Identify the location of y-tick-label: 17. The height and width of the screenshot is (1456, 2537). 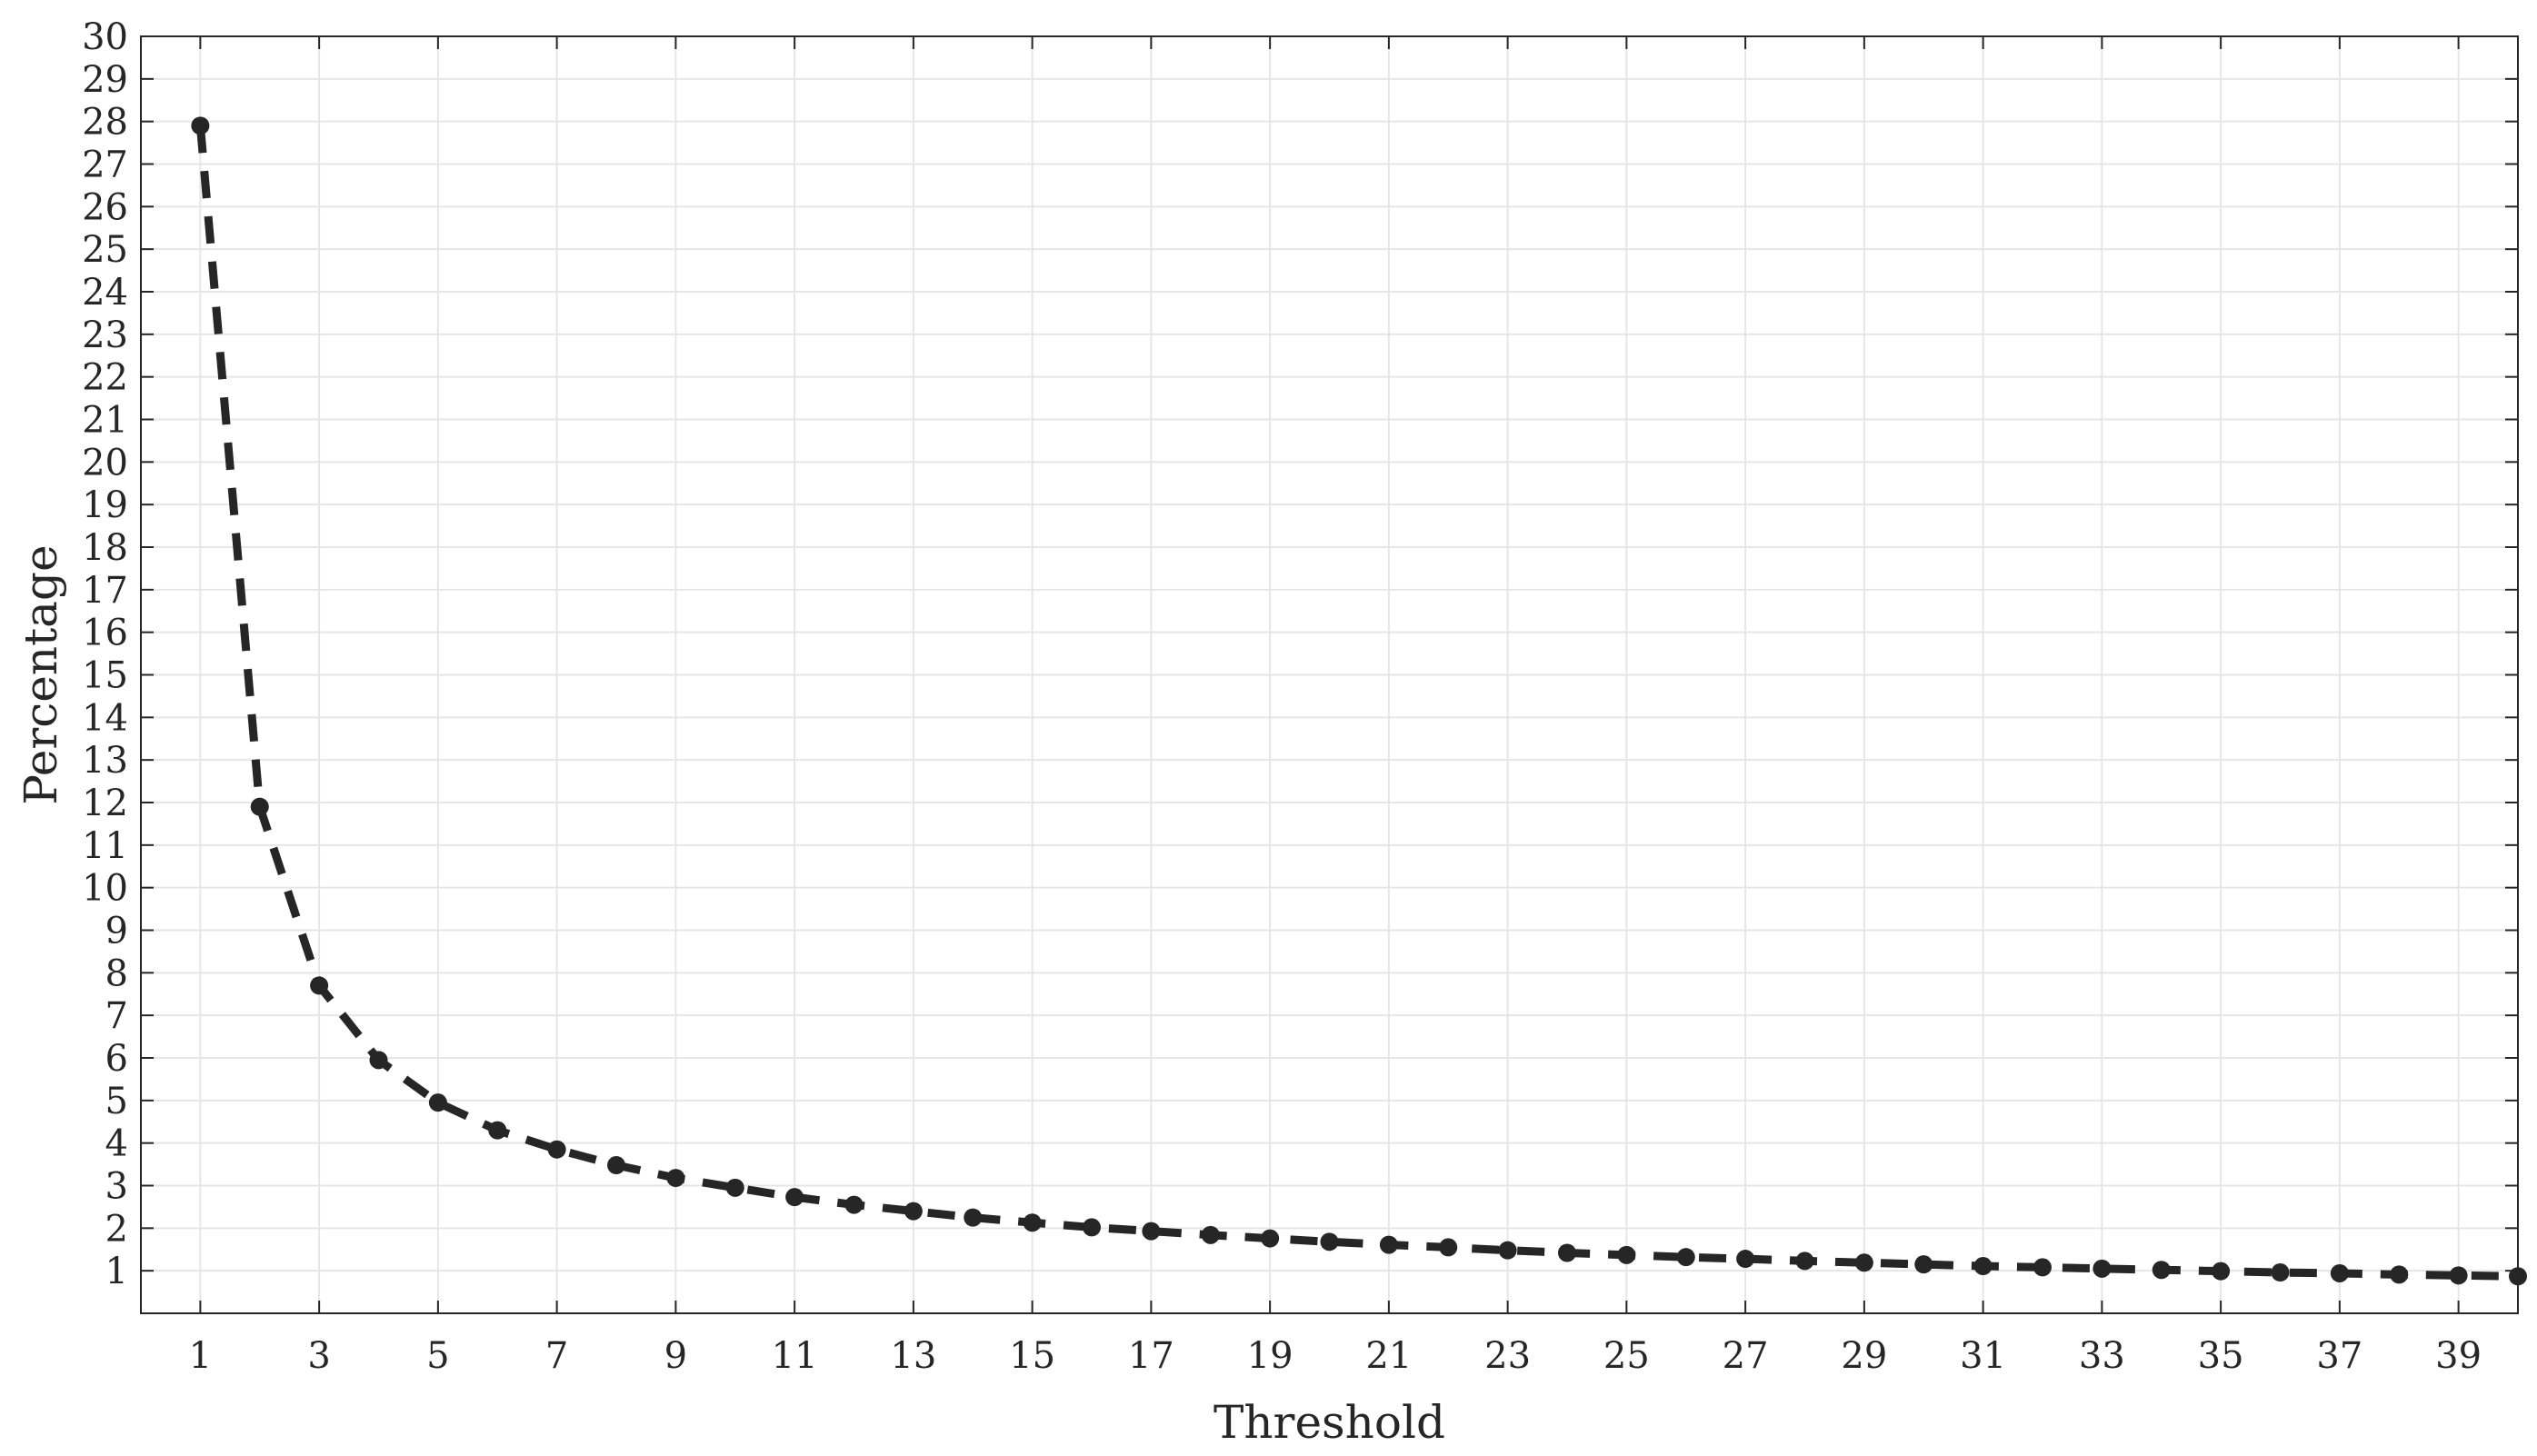
(105, 591).